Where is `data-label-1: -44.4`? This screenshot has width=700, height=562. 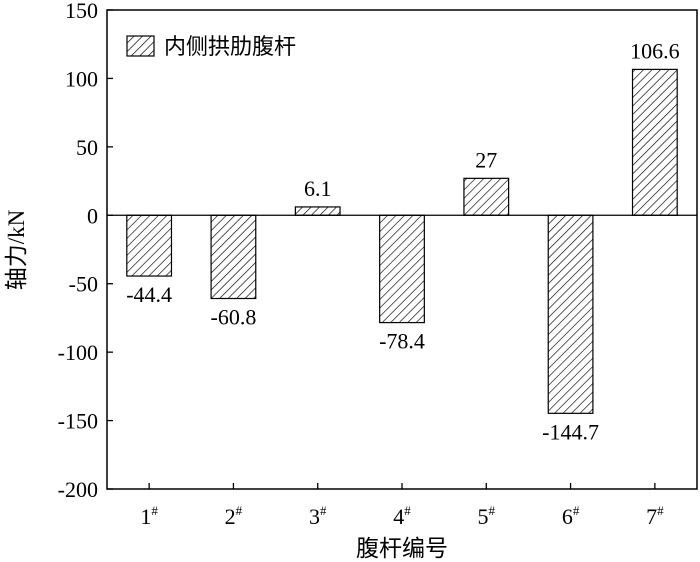 data-label-1: -44.4 is located at coordinates (149, 294).